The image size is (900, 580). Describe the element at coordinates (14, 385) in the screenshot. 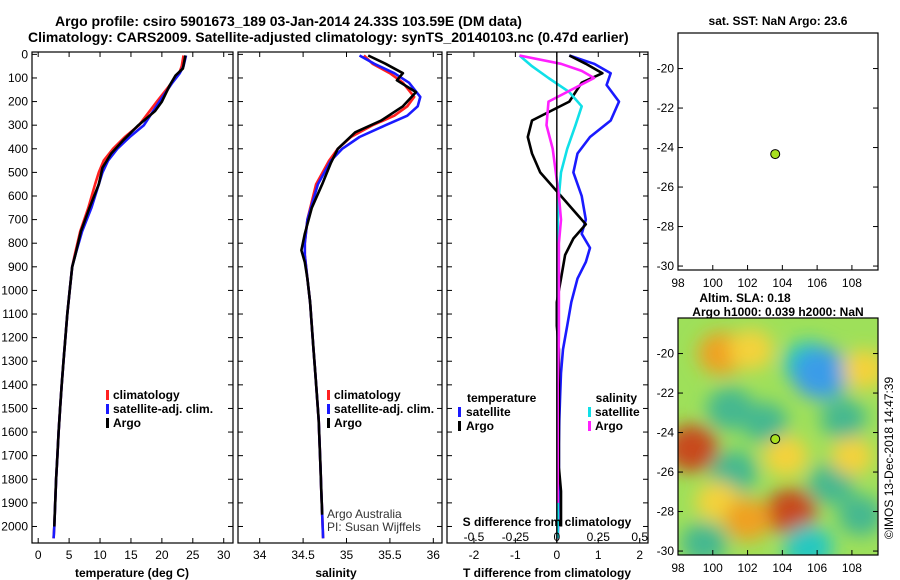

I see `depth-tick-label: 1400` at that location.